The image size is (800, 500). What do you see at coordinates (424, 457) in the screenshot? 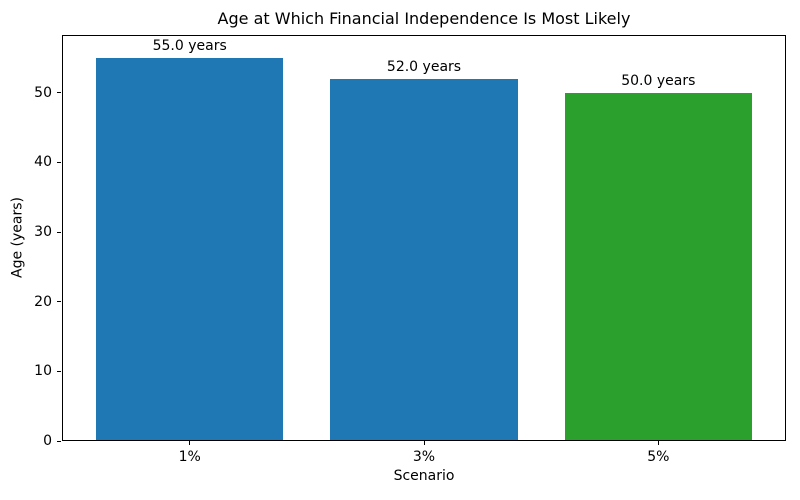
I see `x-tick-label-3%: 3%` at bounding box center [424, 457].